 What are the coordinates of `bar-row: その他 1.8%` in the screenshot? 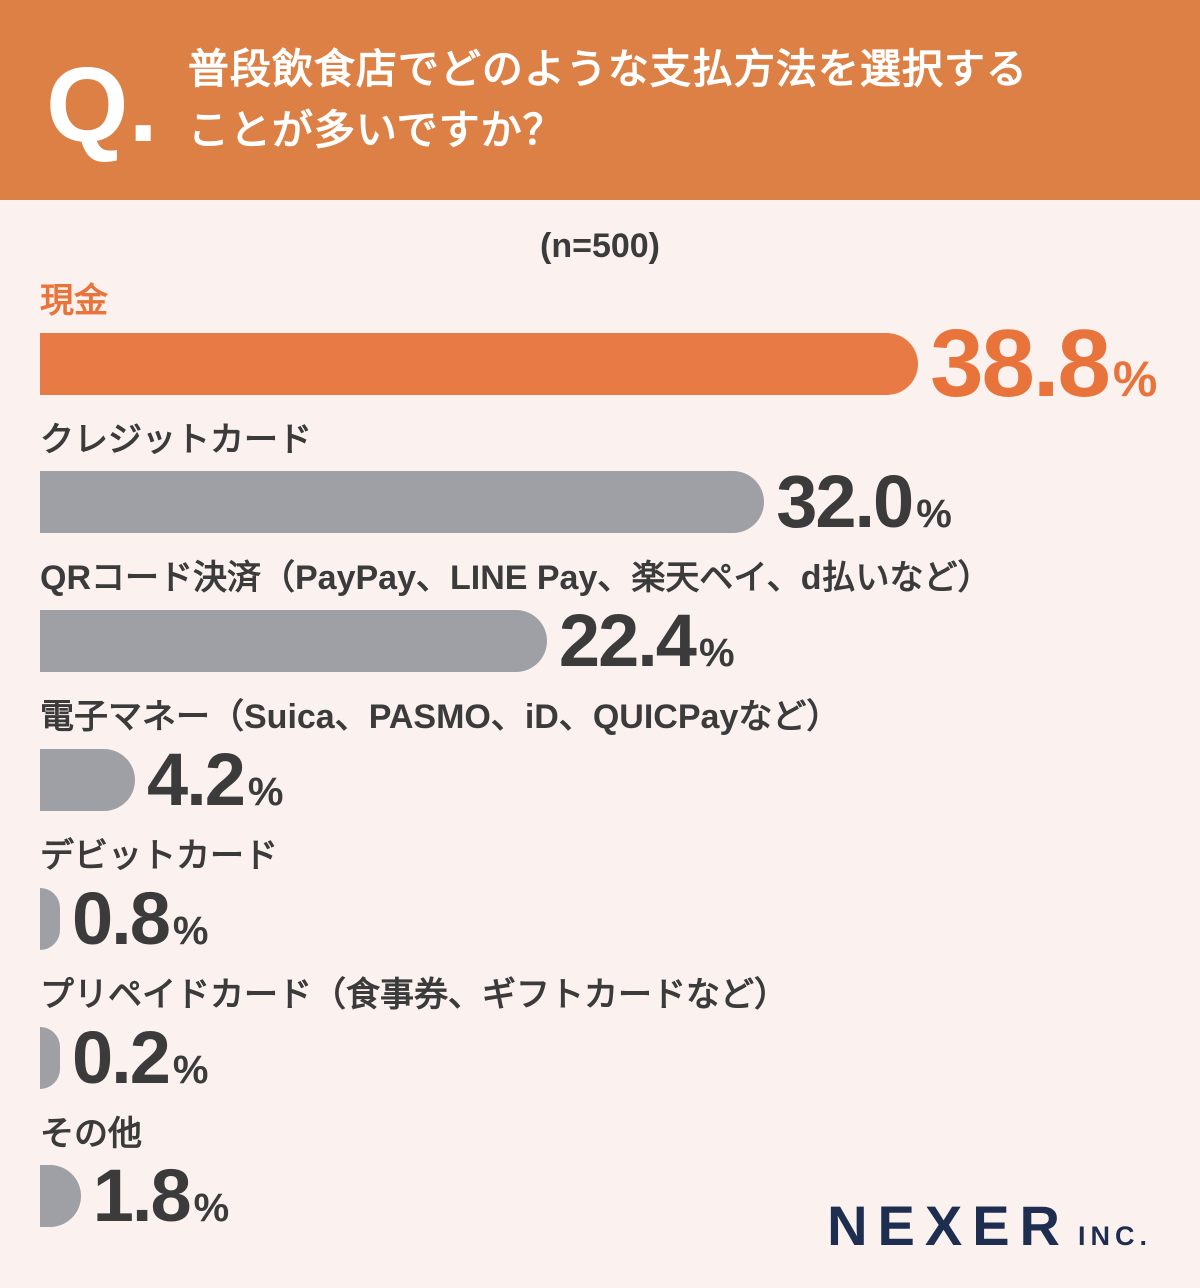 It's located at (600, 1173).